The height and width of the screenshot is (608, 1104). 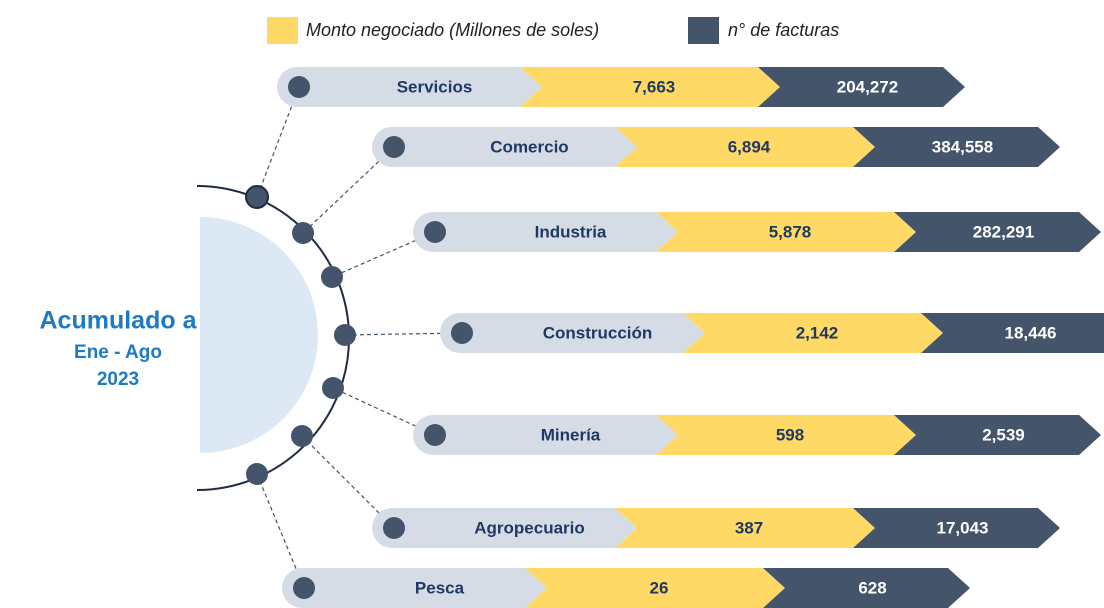 What do you see at coordinates (1003, 231) in the screenshot?
I see `invoices-value: 282,291` at bounding box center [1003, 231].